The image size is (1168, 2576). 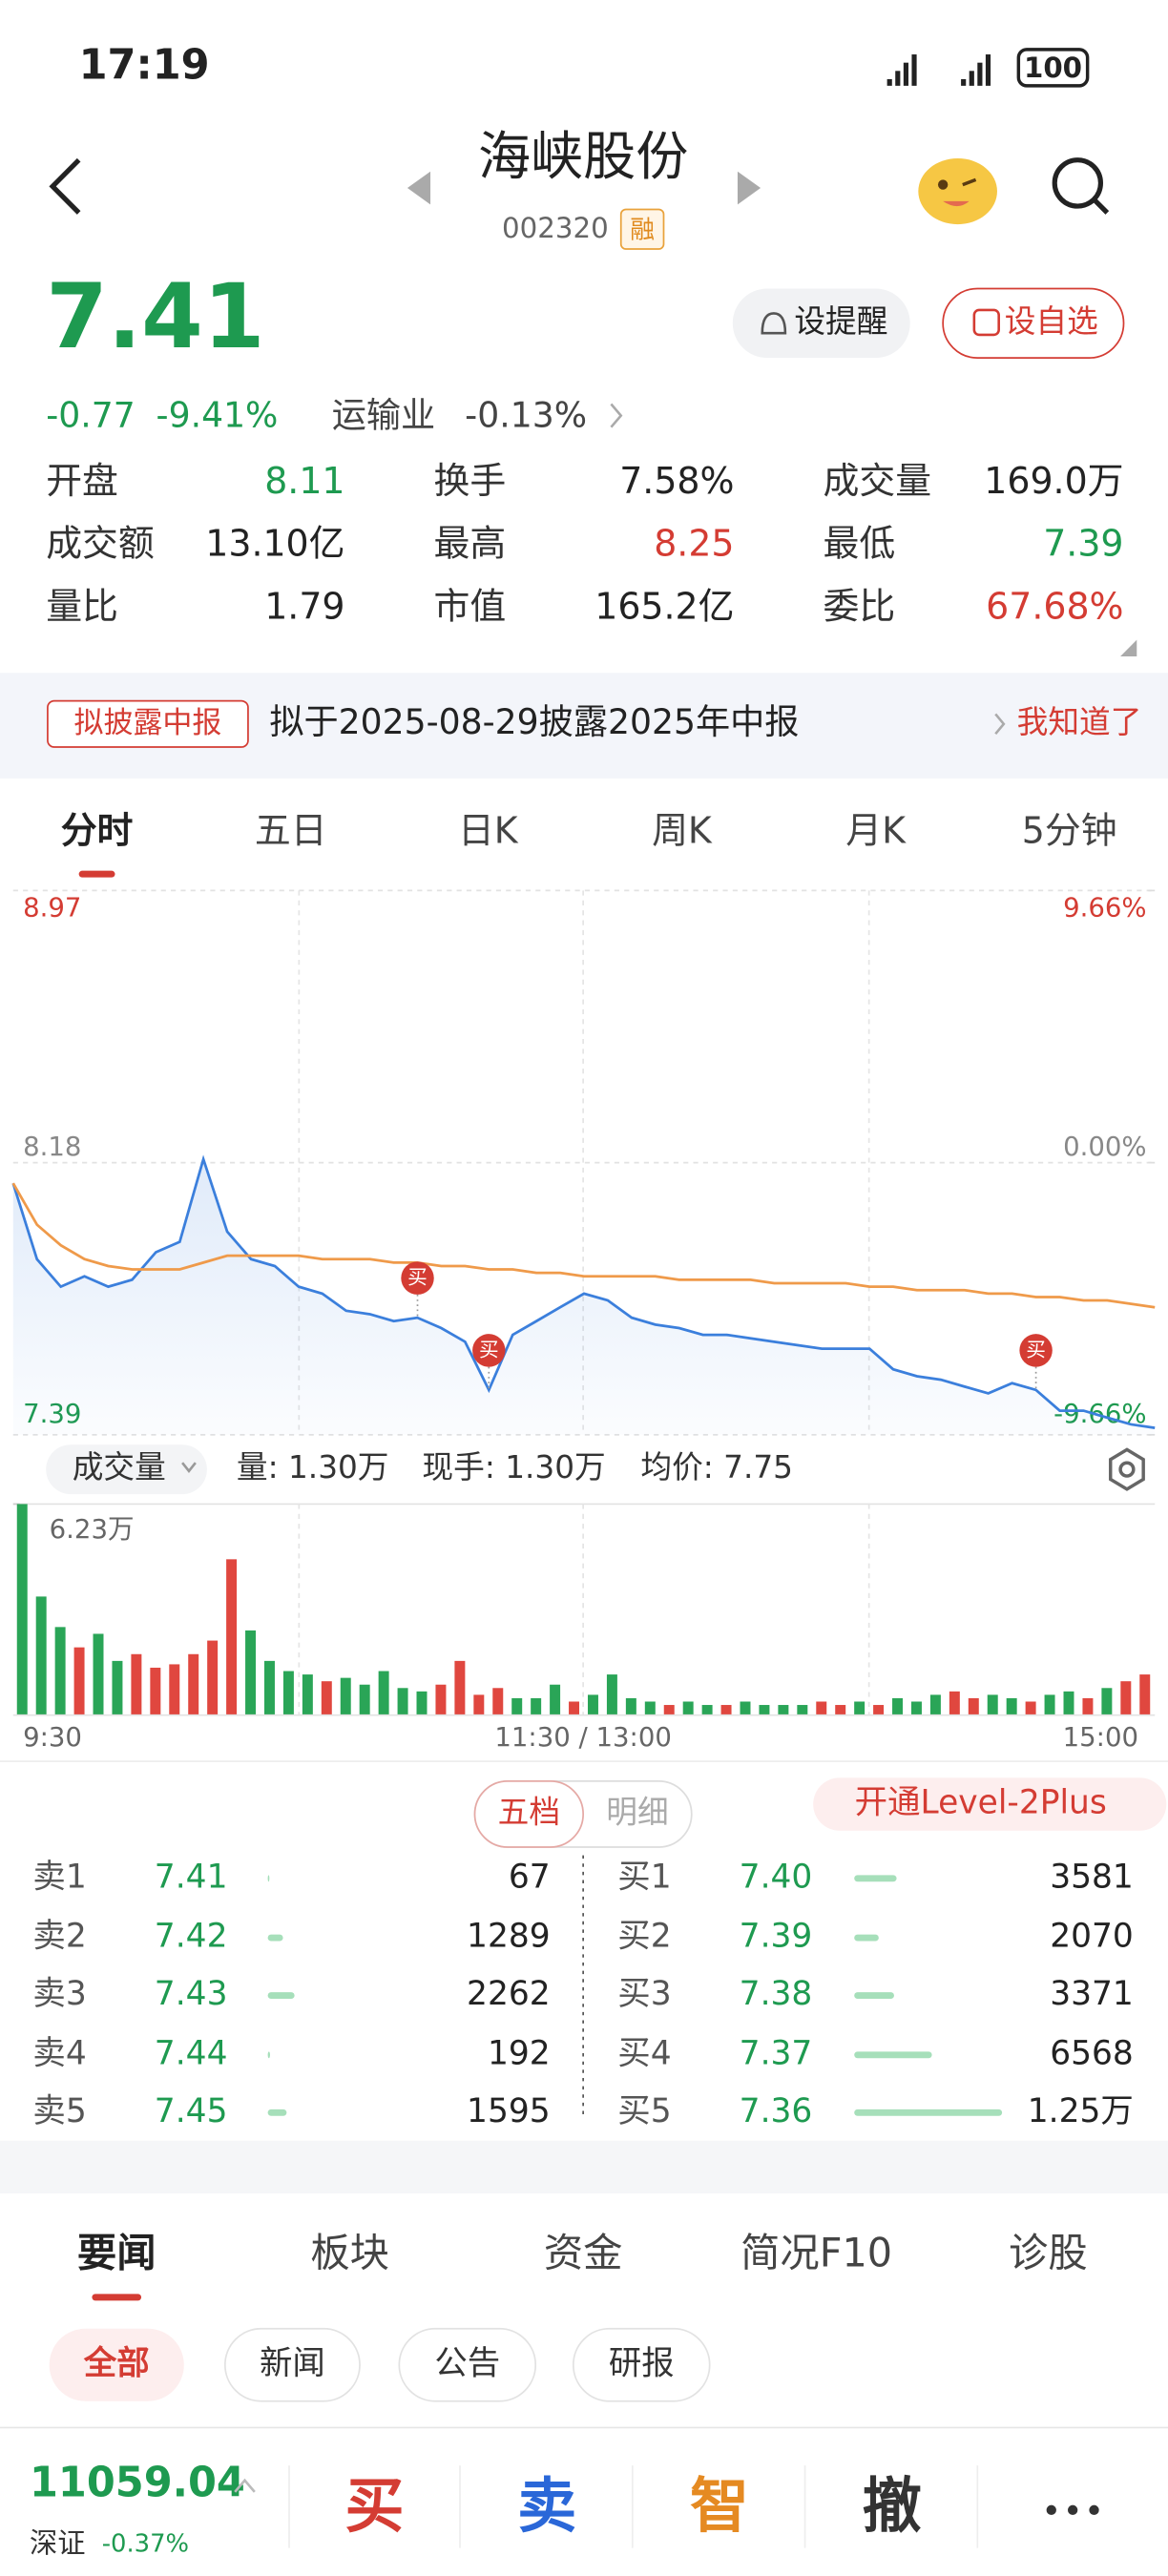 I want to click on news-tab: 板块, so click(x=350, y=2253).